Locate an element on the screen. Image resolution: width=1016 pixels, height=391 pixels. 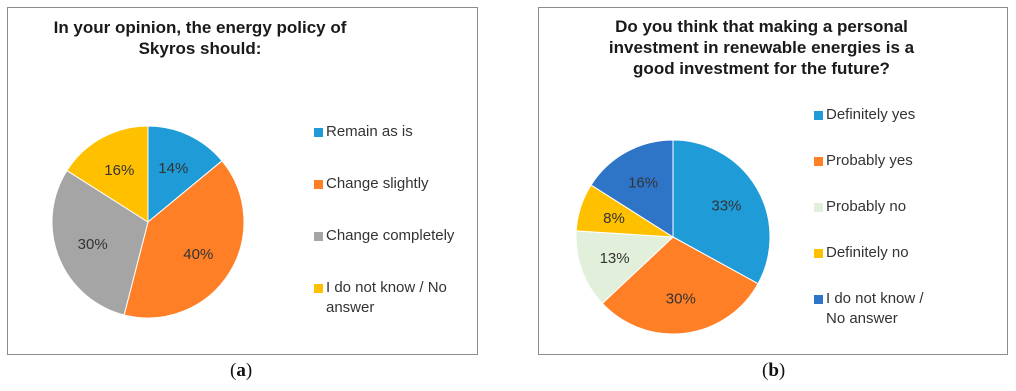
legend-item-a-change-slightly: Change slightly is located at coordinates (391, 184).